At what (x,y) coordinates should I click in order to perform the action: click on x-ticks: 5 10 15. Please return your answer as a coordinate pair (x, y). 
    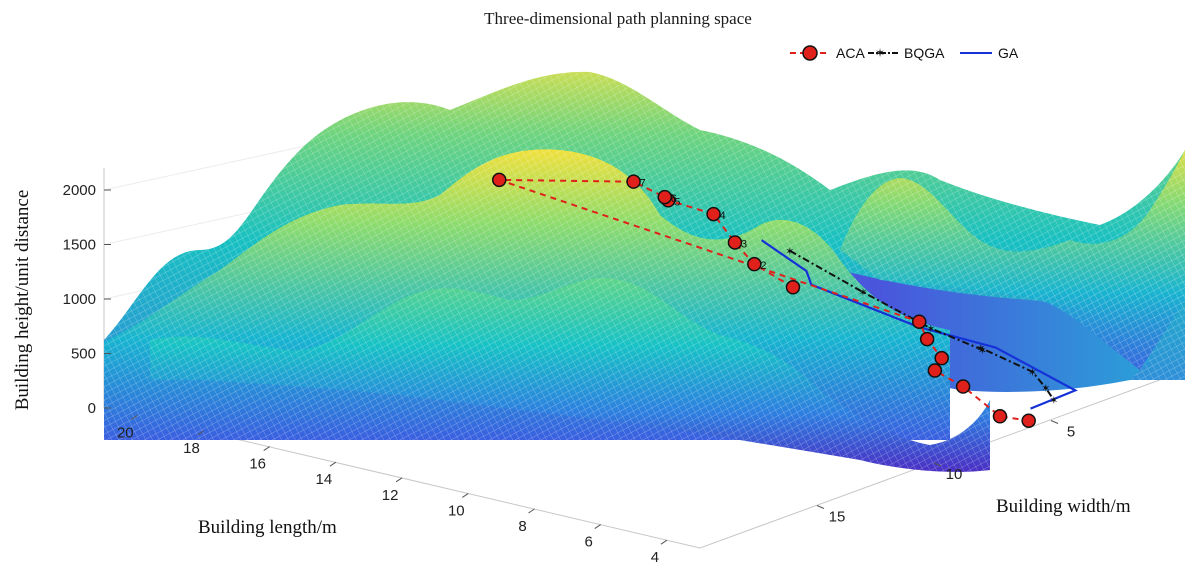
    Looking at the image, I should click on (945, 473).